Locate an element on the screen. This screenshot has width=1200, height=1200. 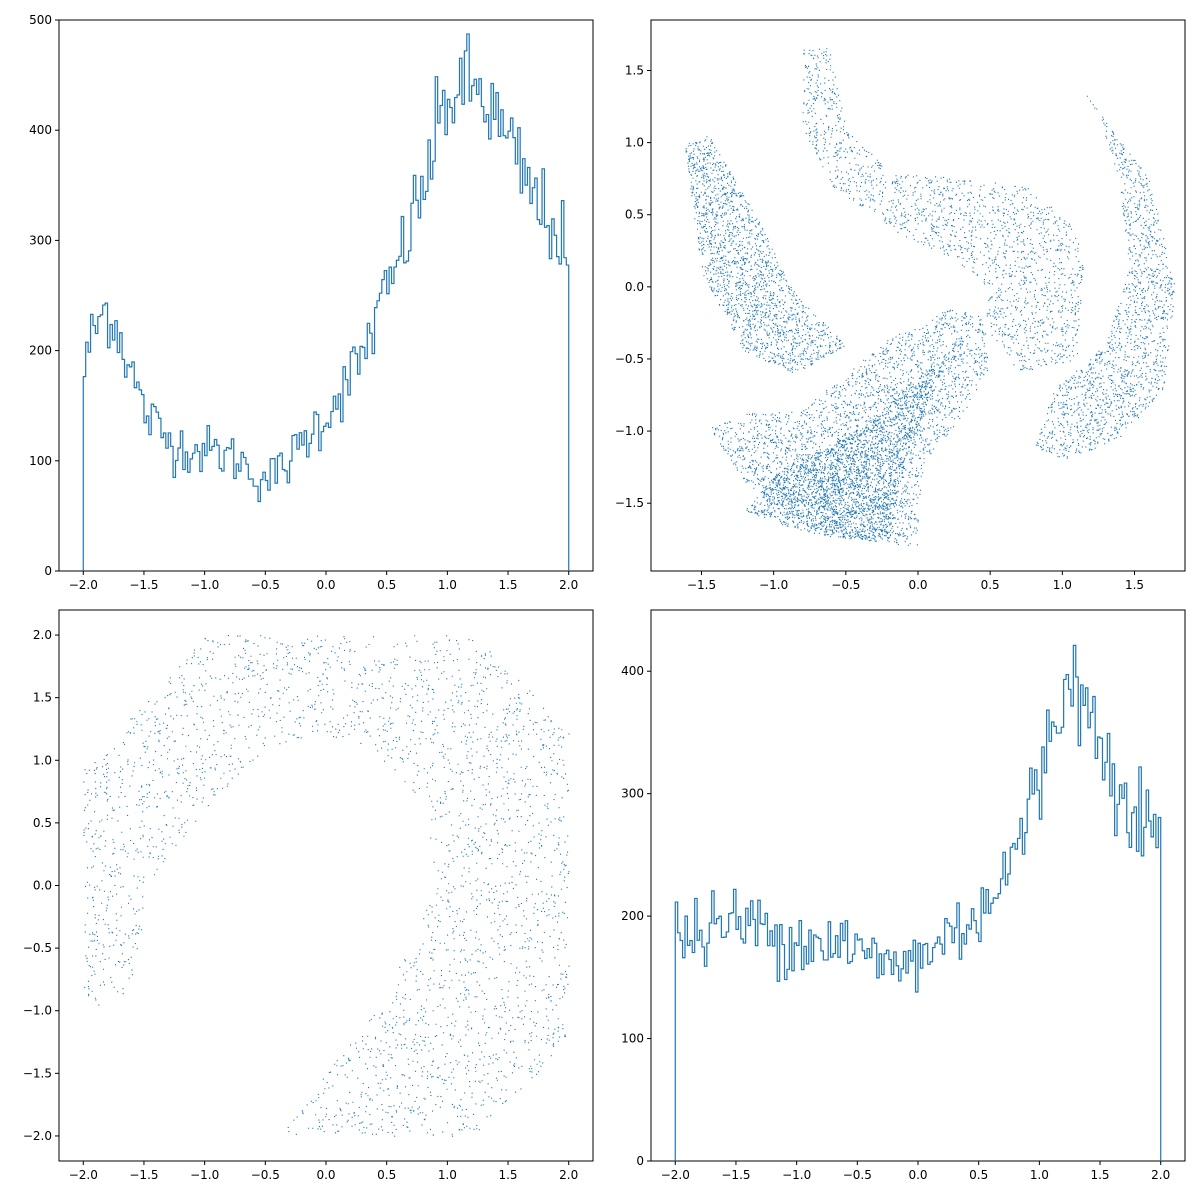
x-axis-ticks: −1.5 −1.0 −0.5 0.0 0.5 1.0 1.5 is located at coordinates (915, 581).